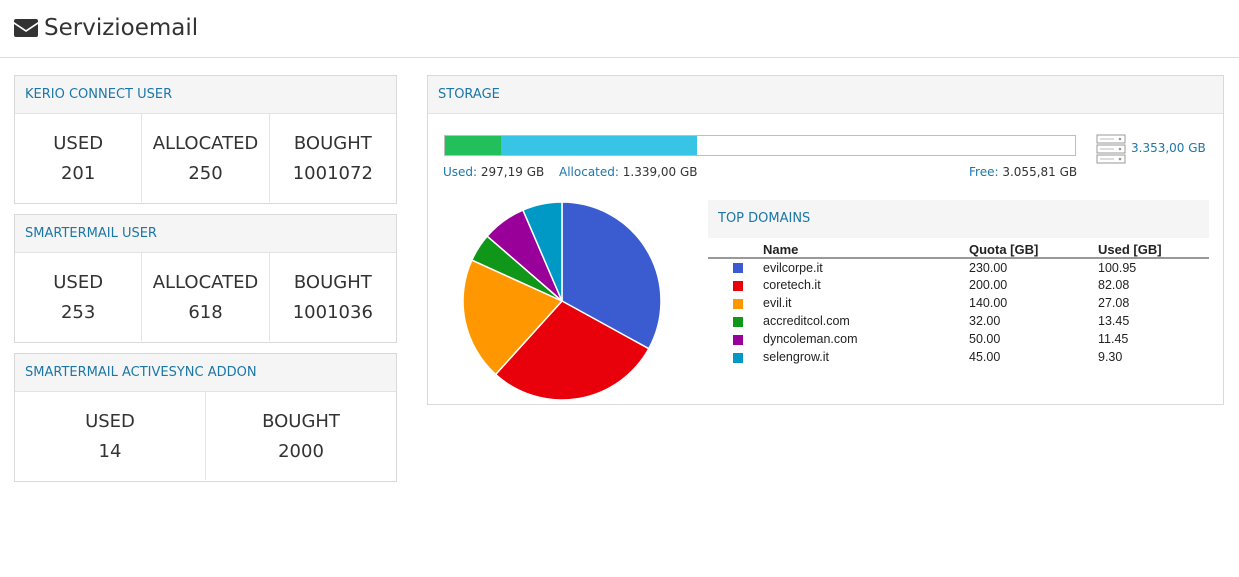 The width and height of the screenshot is (1239, 577). What do you see at coordinates (760, 145) in the screenshot?
I see `storage-progress-bar` at bounding box center [760, 145].